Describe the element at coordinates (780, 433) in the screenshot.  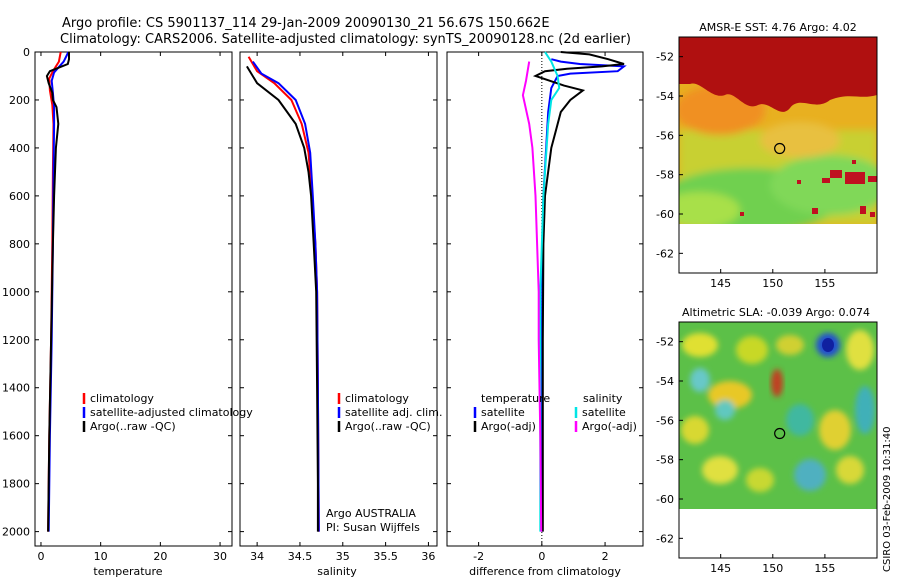
I see `sla-argo-location-marker` at that location.